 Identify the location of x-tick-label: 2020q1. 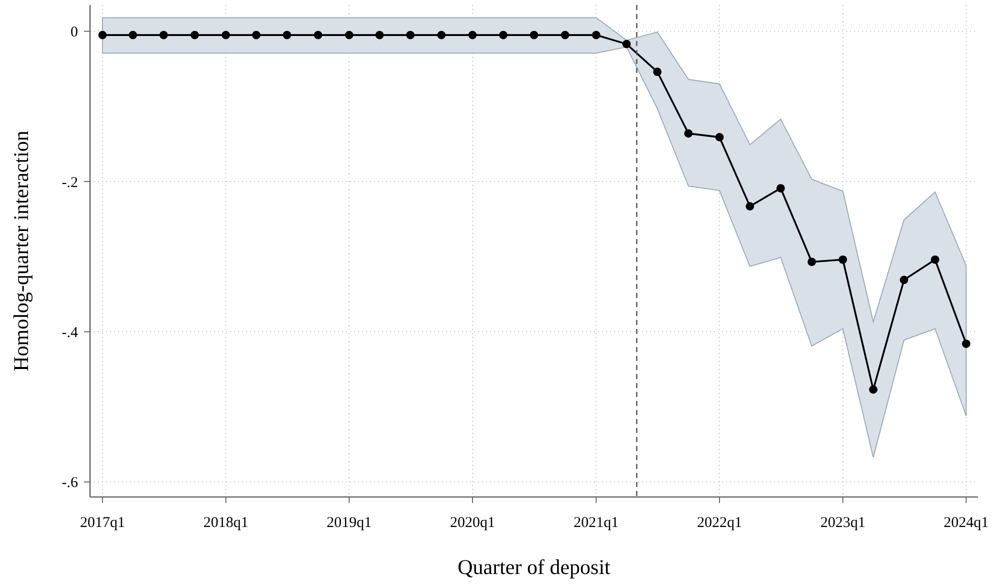
(472, 523).